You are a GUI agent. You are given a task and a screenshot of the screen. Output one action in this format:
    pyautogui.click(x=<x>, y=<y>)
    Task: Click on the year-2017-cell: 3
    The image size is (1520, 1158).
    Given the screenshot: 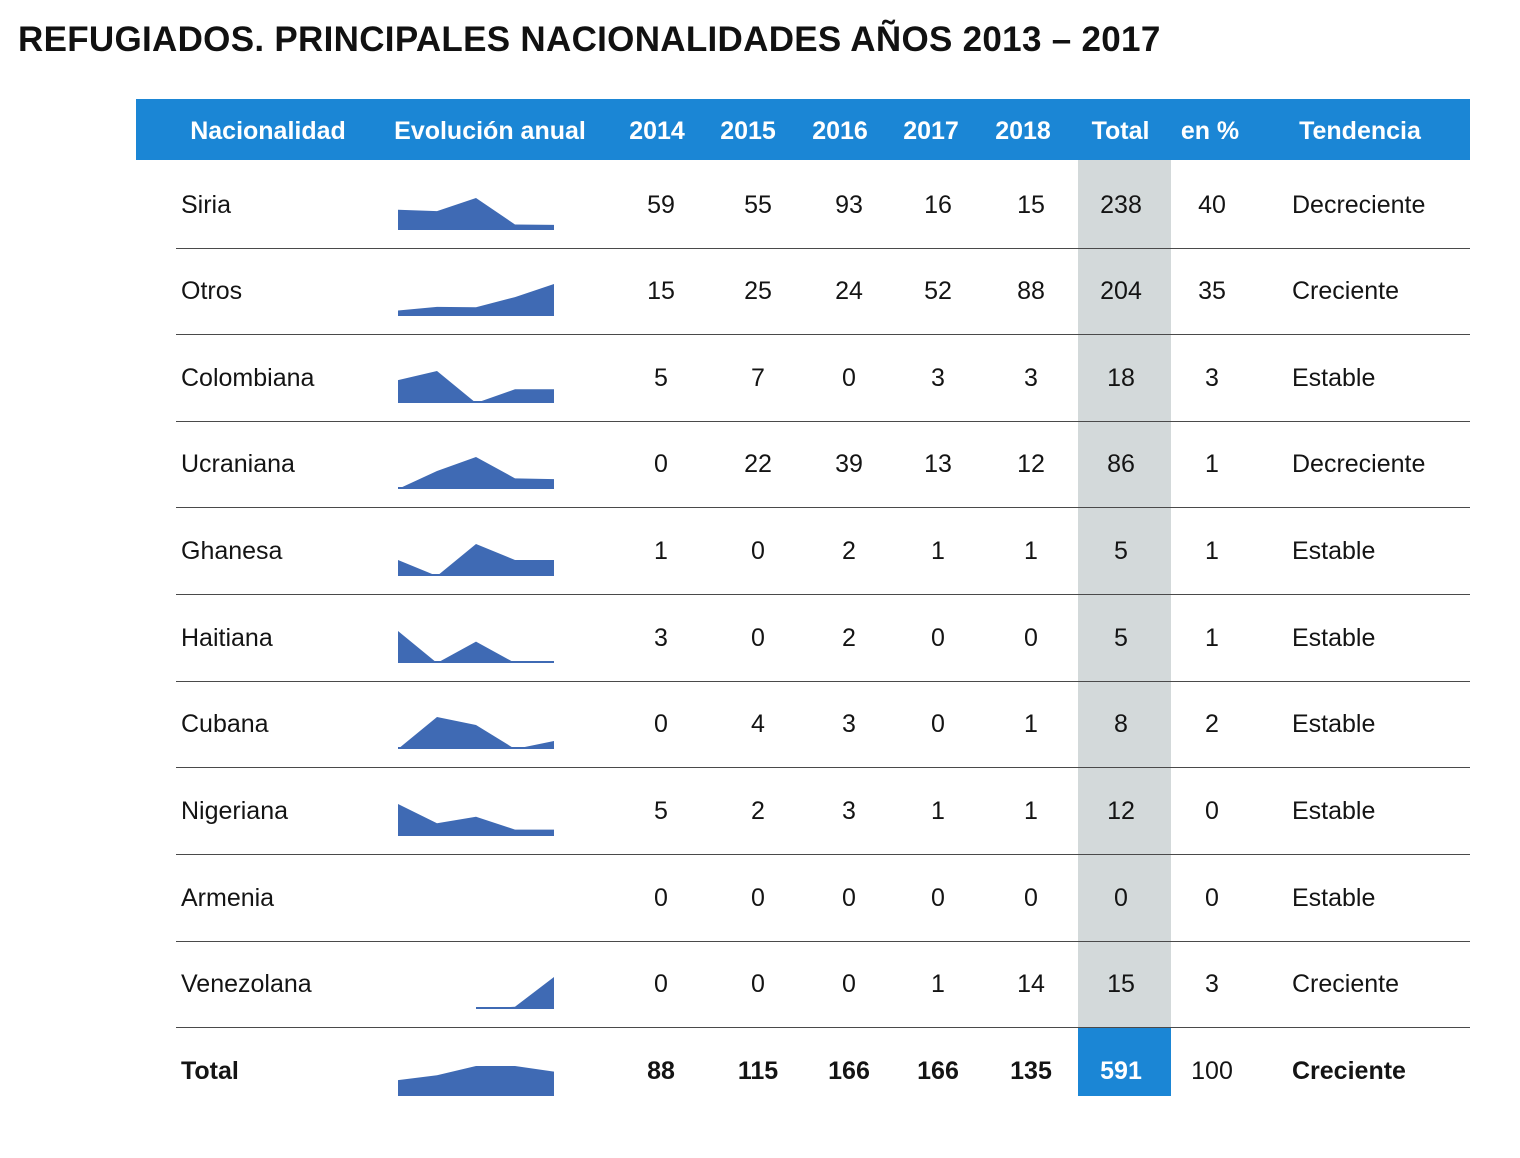 What is the action you would take?
    pyautogui.click(x=938, y=377)
    